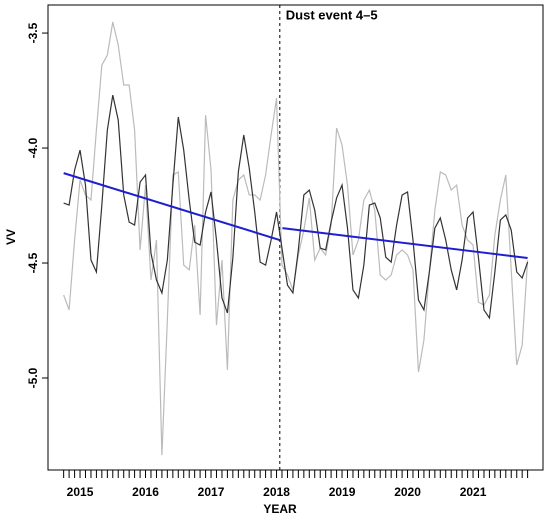  I want to click on x-tick-label: 2017, so click(211, 492).